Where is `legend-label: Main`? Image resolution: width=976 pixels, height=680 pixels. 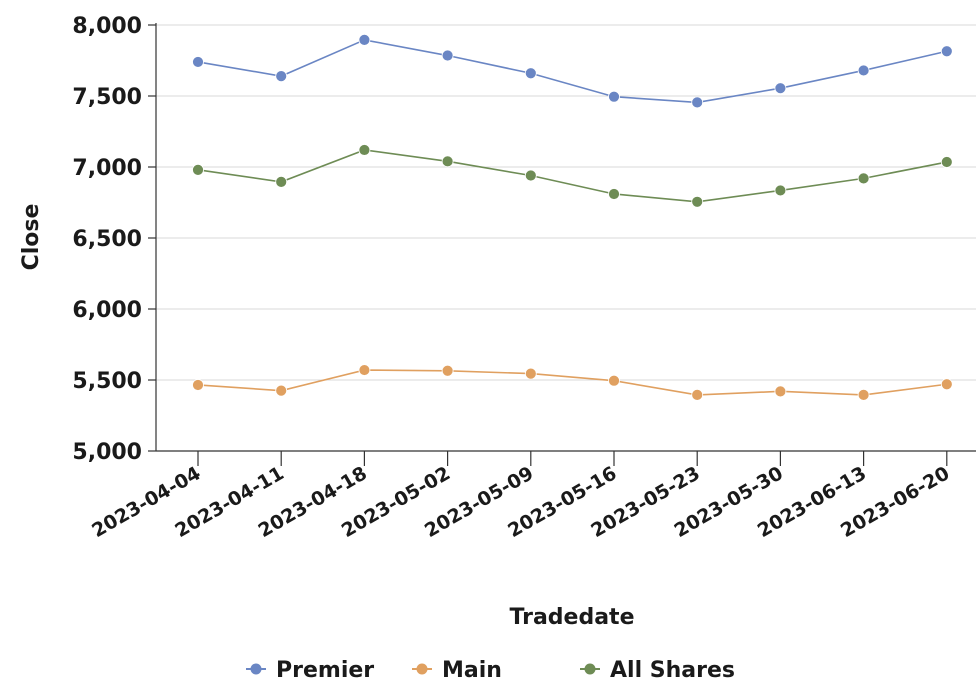 legend-label: Main is located at coordinates (472, 669).